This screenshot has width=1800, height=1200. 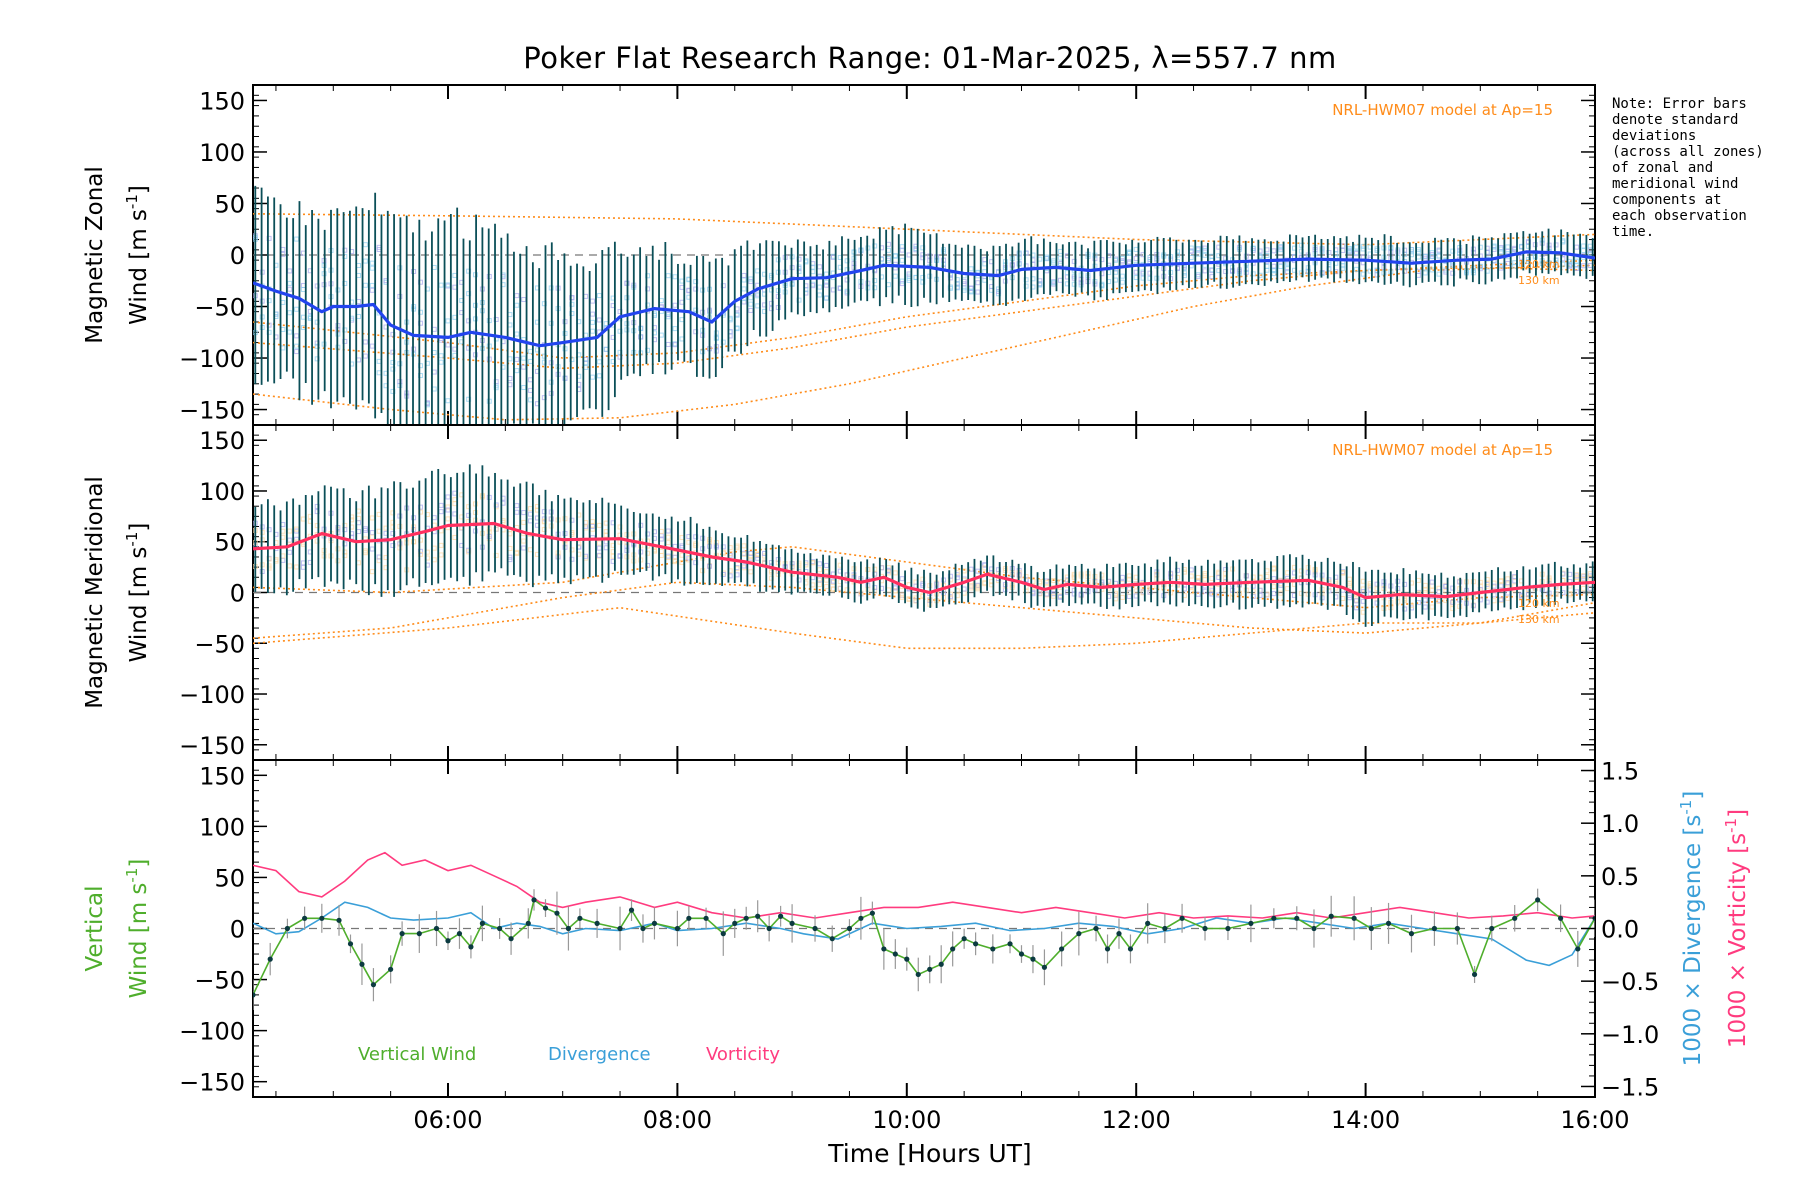 What do you see at coordinates (1539, 264) in the screenshot?
I see `altitude-label: 120 km` at bounding box center [1539, 264].